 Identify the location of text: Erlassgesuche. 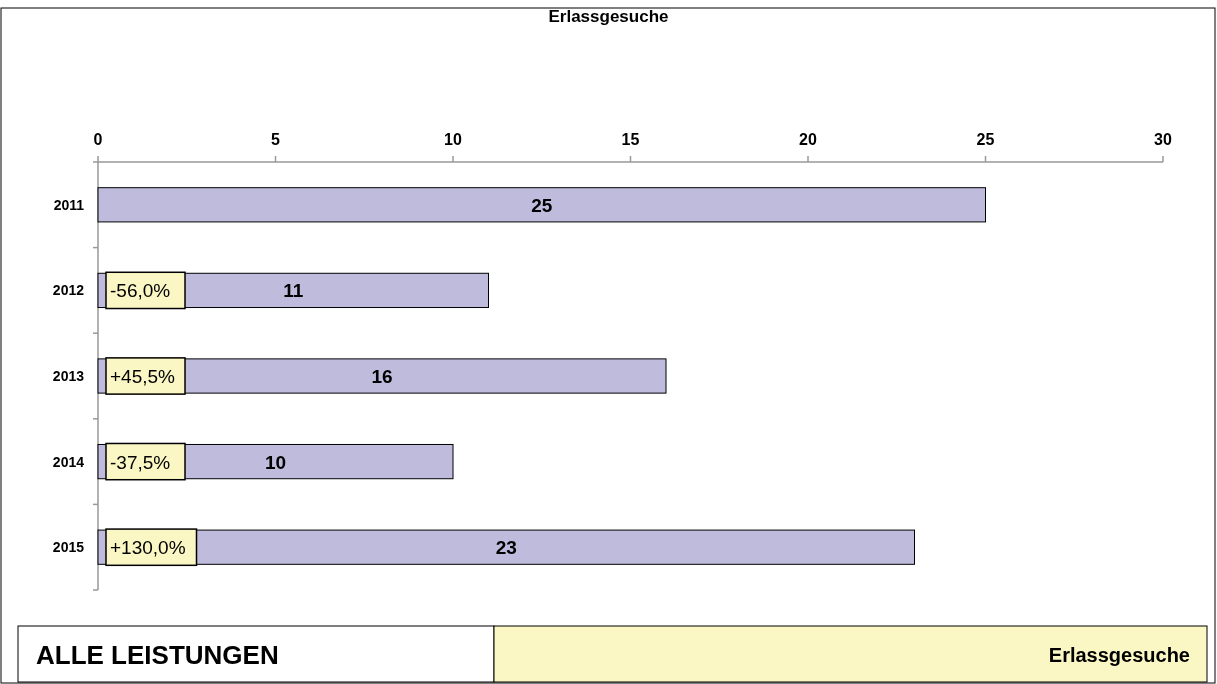
(1119, 655).